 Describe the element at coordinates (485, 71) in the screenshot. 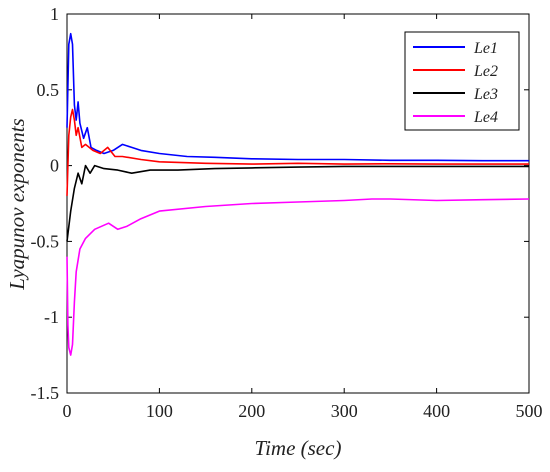

I see `legend-label-le2: Le2` at that location.